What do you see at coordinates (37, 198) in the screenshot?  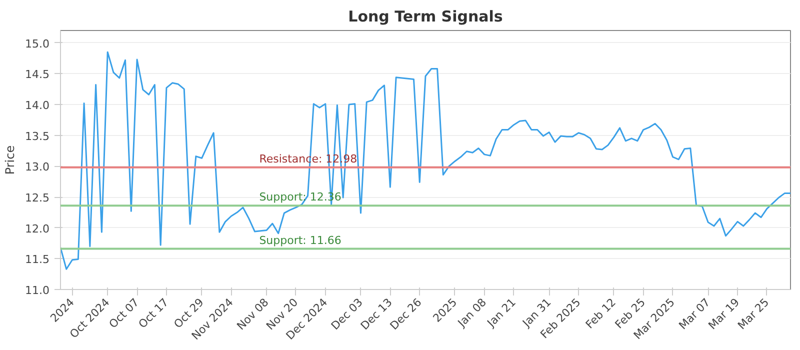 I see `y-tick-label: 12.5` at bounding box center [37, 198].